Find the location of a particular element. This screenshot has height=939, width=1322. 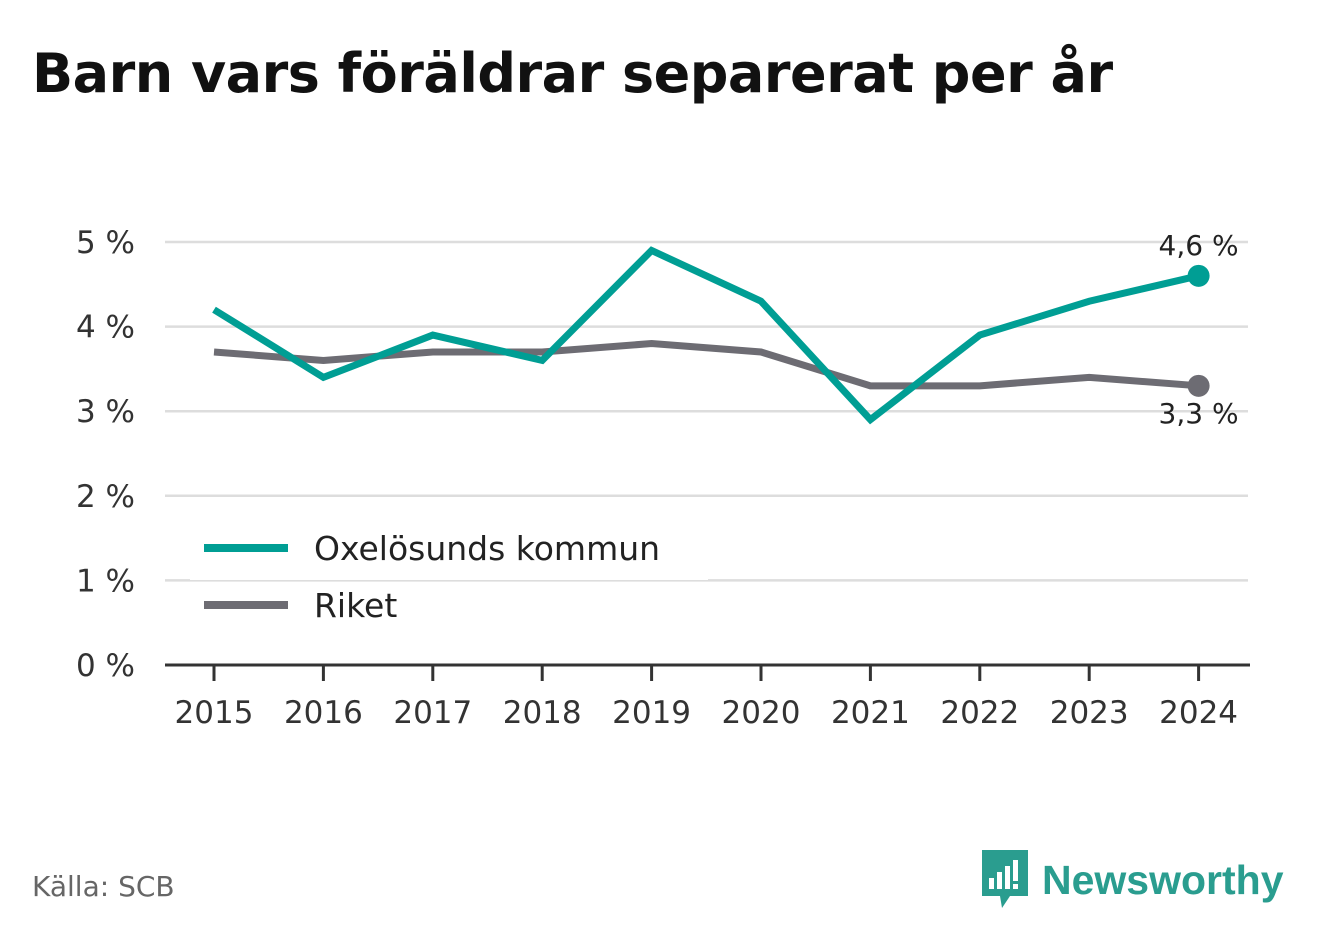

y-tick-label: 2 % is located at coordinates (105, 497).